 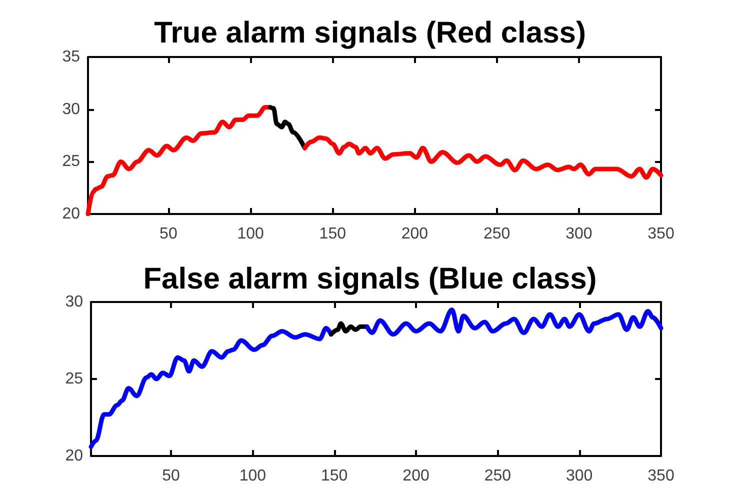 What do you see at coordinates (71, 57) in the screenshot?
I see `y-tick-label: 35` at bounding box center [71, 57].